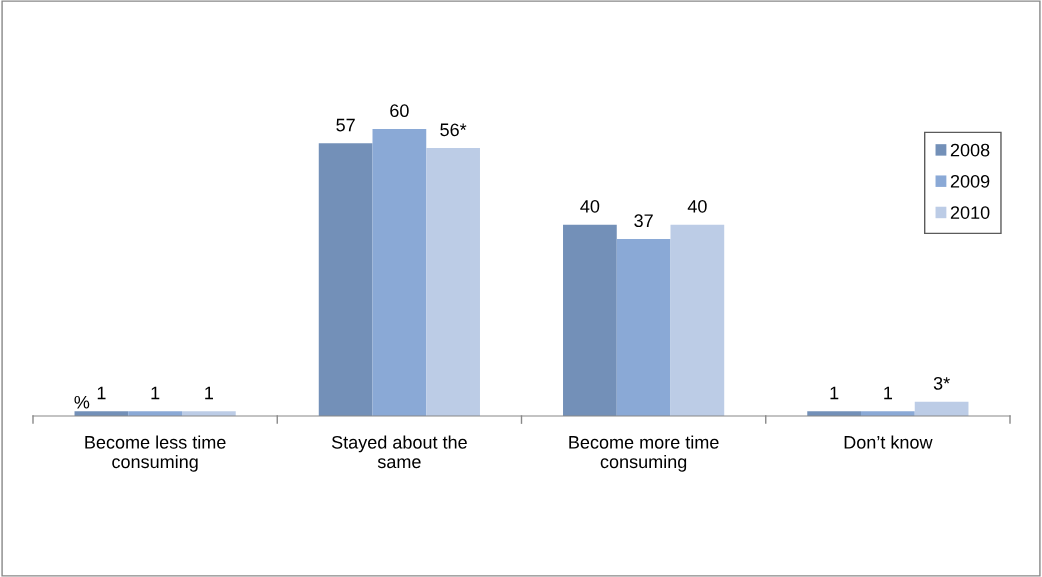  Describe the element at coordinates (453, 130) in the screenshot. I see `data-label: 56*` at that location.